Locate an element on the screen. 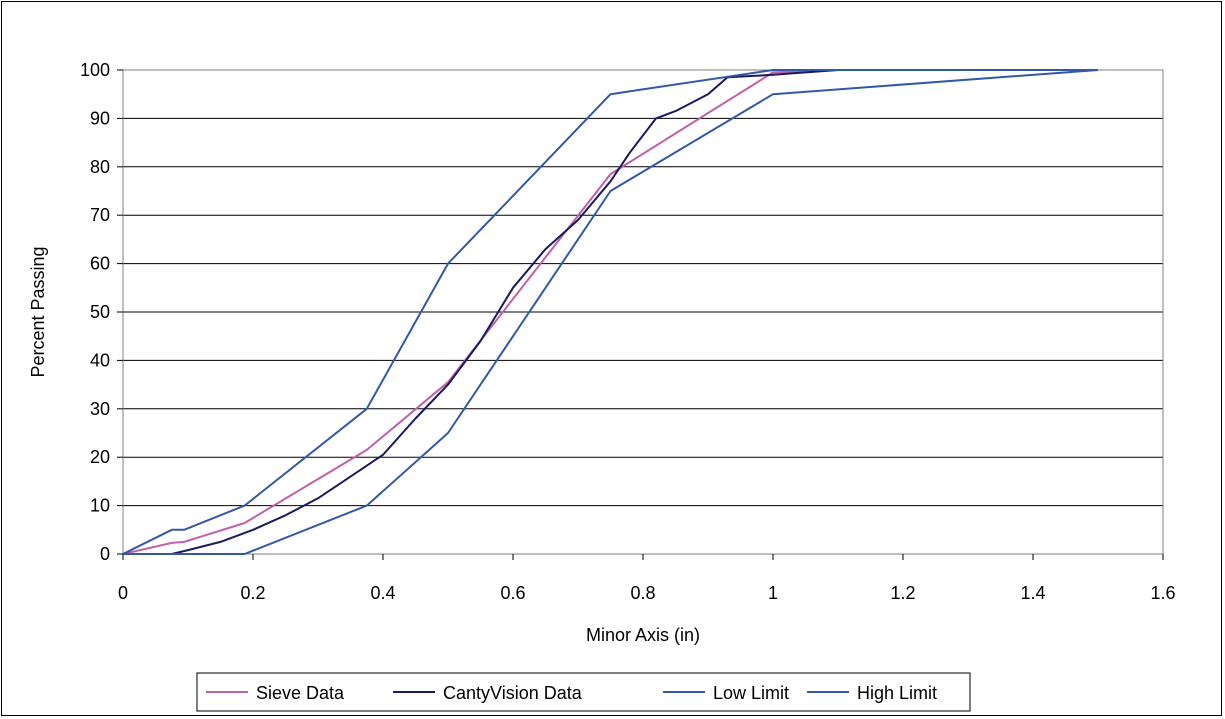 Image resolution: width=1225 pixels, height=719 pixels. x-tick-label: 1.2 is located at coordinates (902, 593).